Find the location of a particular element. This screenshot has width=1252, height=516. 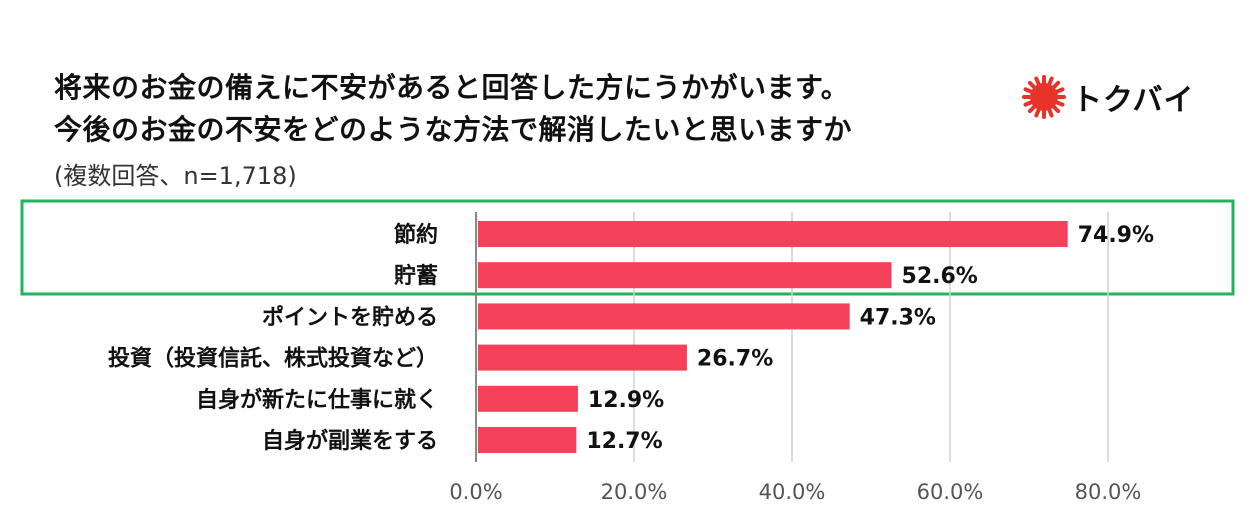

category-label: 節約 is located at coordinates (416, 235).